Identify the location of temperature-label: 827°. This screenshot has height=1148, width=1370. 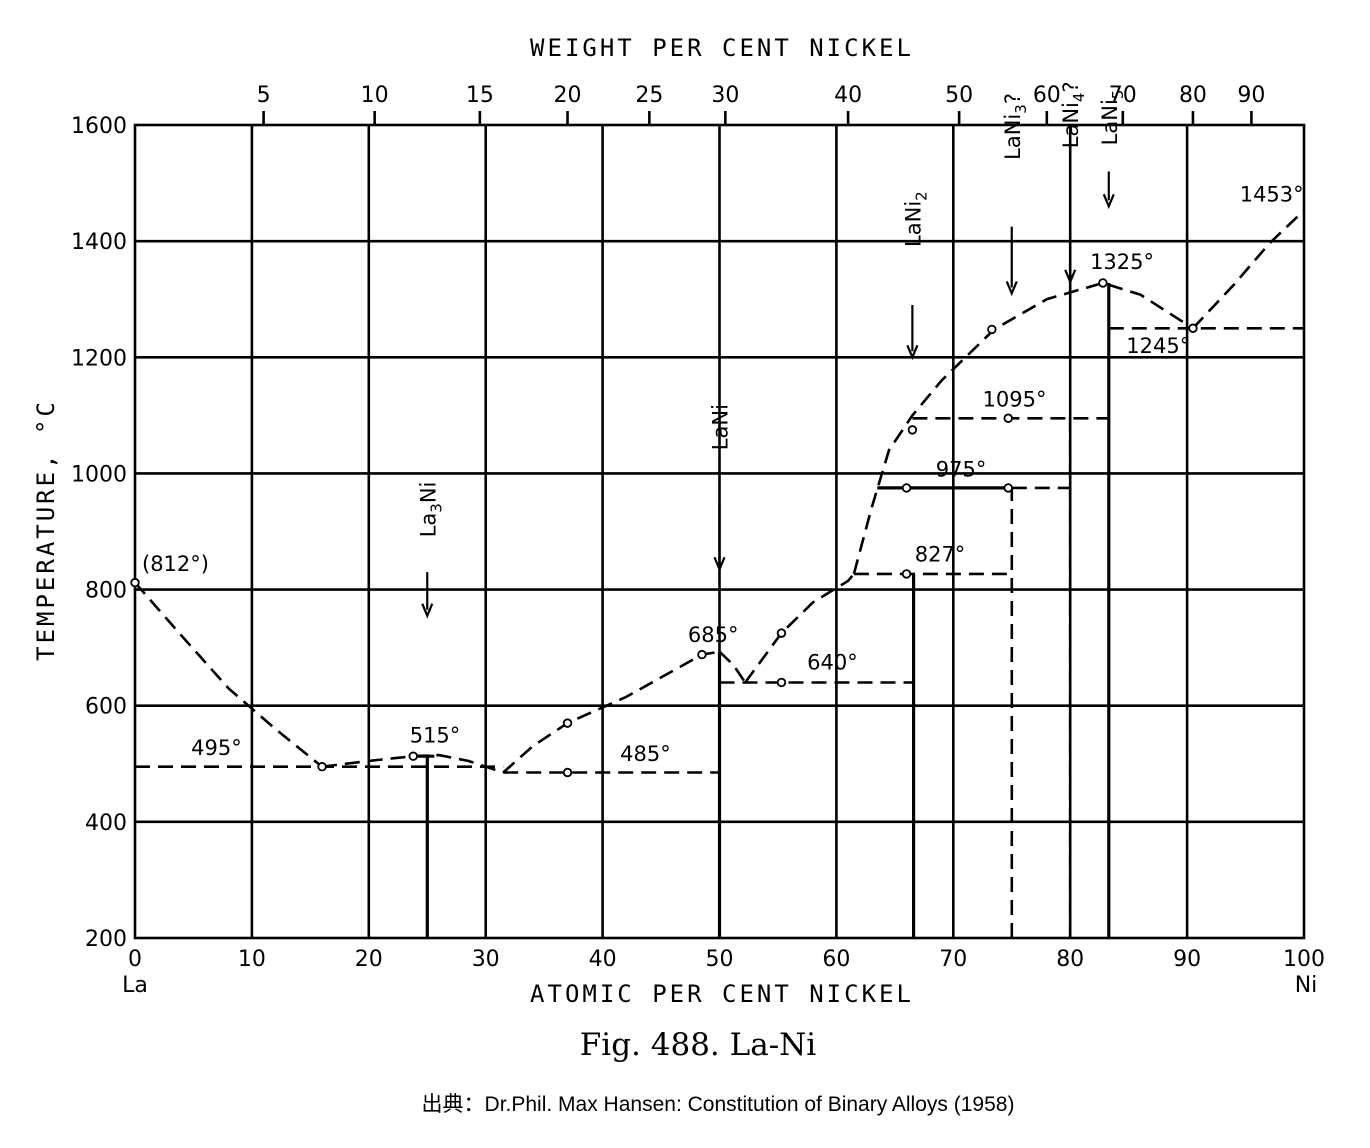
(940, 555).